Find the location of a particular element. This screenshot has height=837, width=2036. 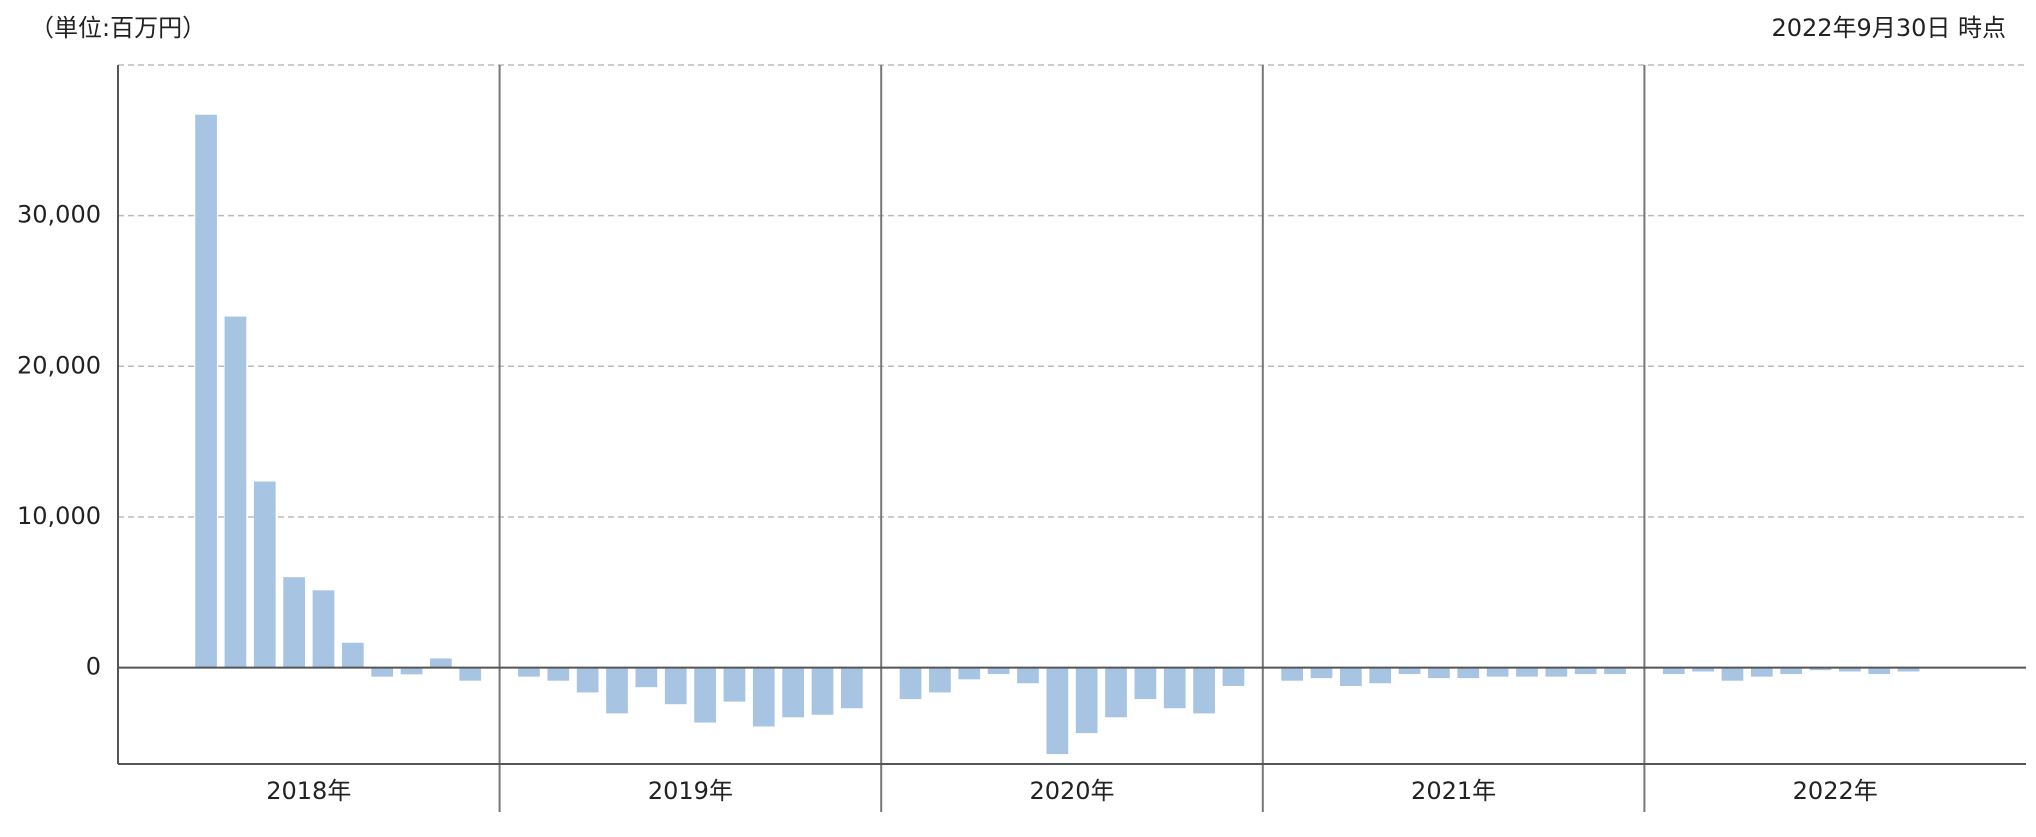

x-group-label: 2022年 is located at coordinates (1835, 791).